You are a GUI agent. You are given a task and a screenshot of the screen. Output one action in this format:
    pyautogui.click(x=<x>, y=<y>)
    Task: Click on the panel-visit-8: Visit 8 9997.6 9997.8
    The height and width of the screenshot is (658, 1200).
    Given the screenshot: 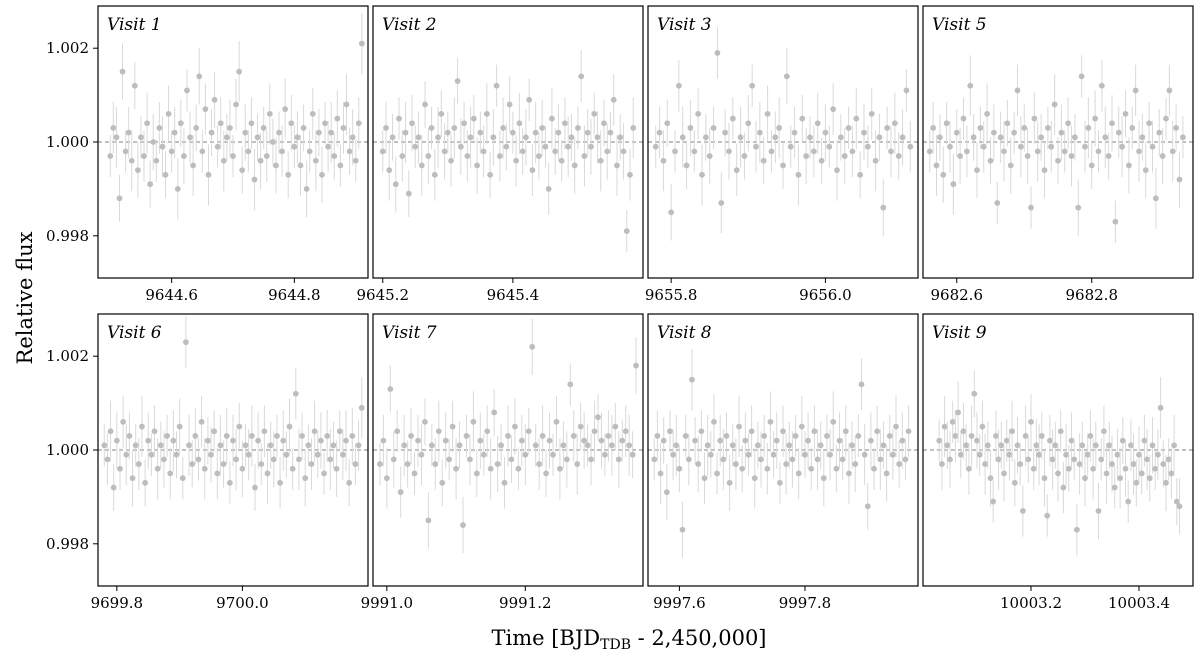 What is the action you would take?
    pyautogui.click(x=783, y=462)
    